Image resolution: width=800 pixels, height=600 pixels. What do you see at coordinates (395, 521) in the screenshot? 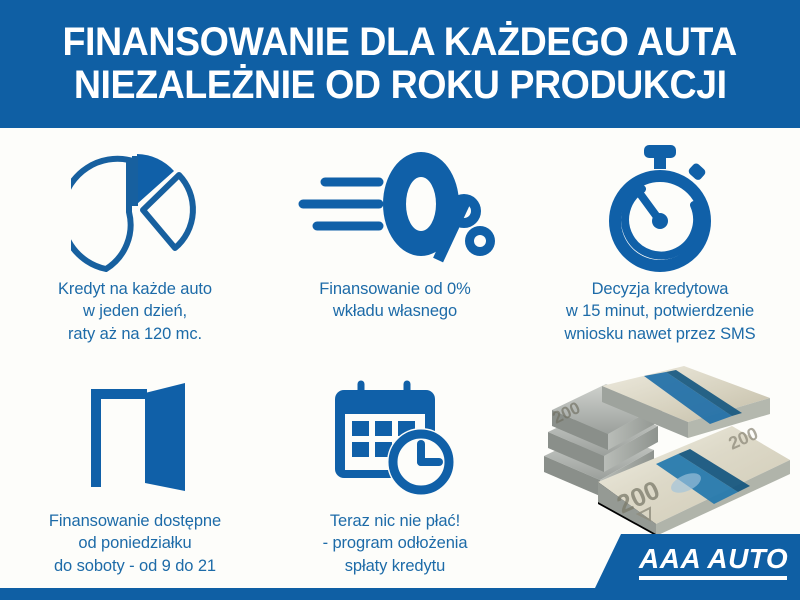
I see `caption-line: Teraz nic nie płać!` at bounding box center [395, 521].